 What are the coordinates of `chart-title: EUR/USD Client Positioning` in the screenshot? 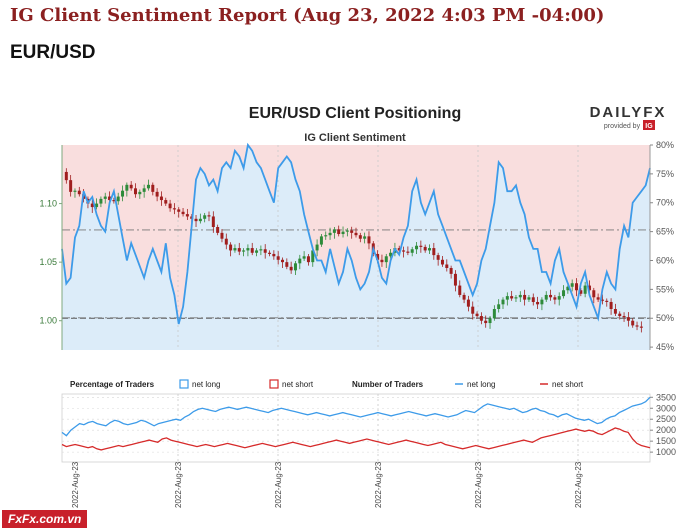 It's located at (355, 113).